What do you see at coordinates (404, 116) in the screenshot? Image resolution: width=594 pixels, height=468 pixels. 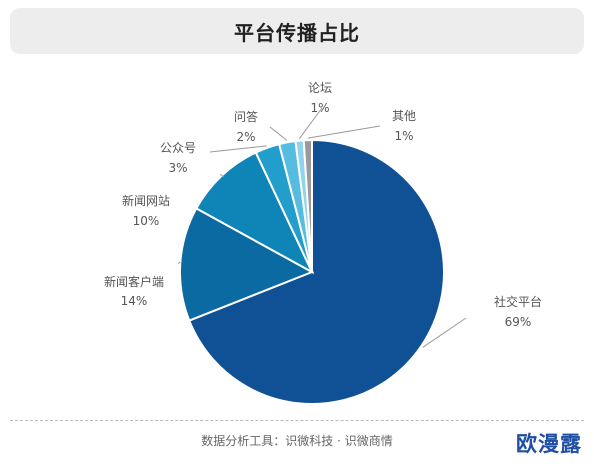 I see `slice-label: 其他` at bounding box center [404, 116].